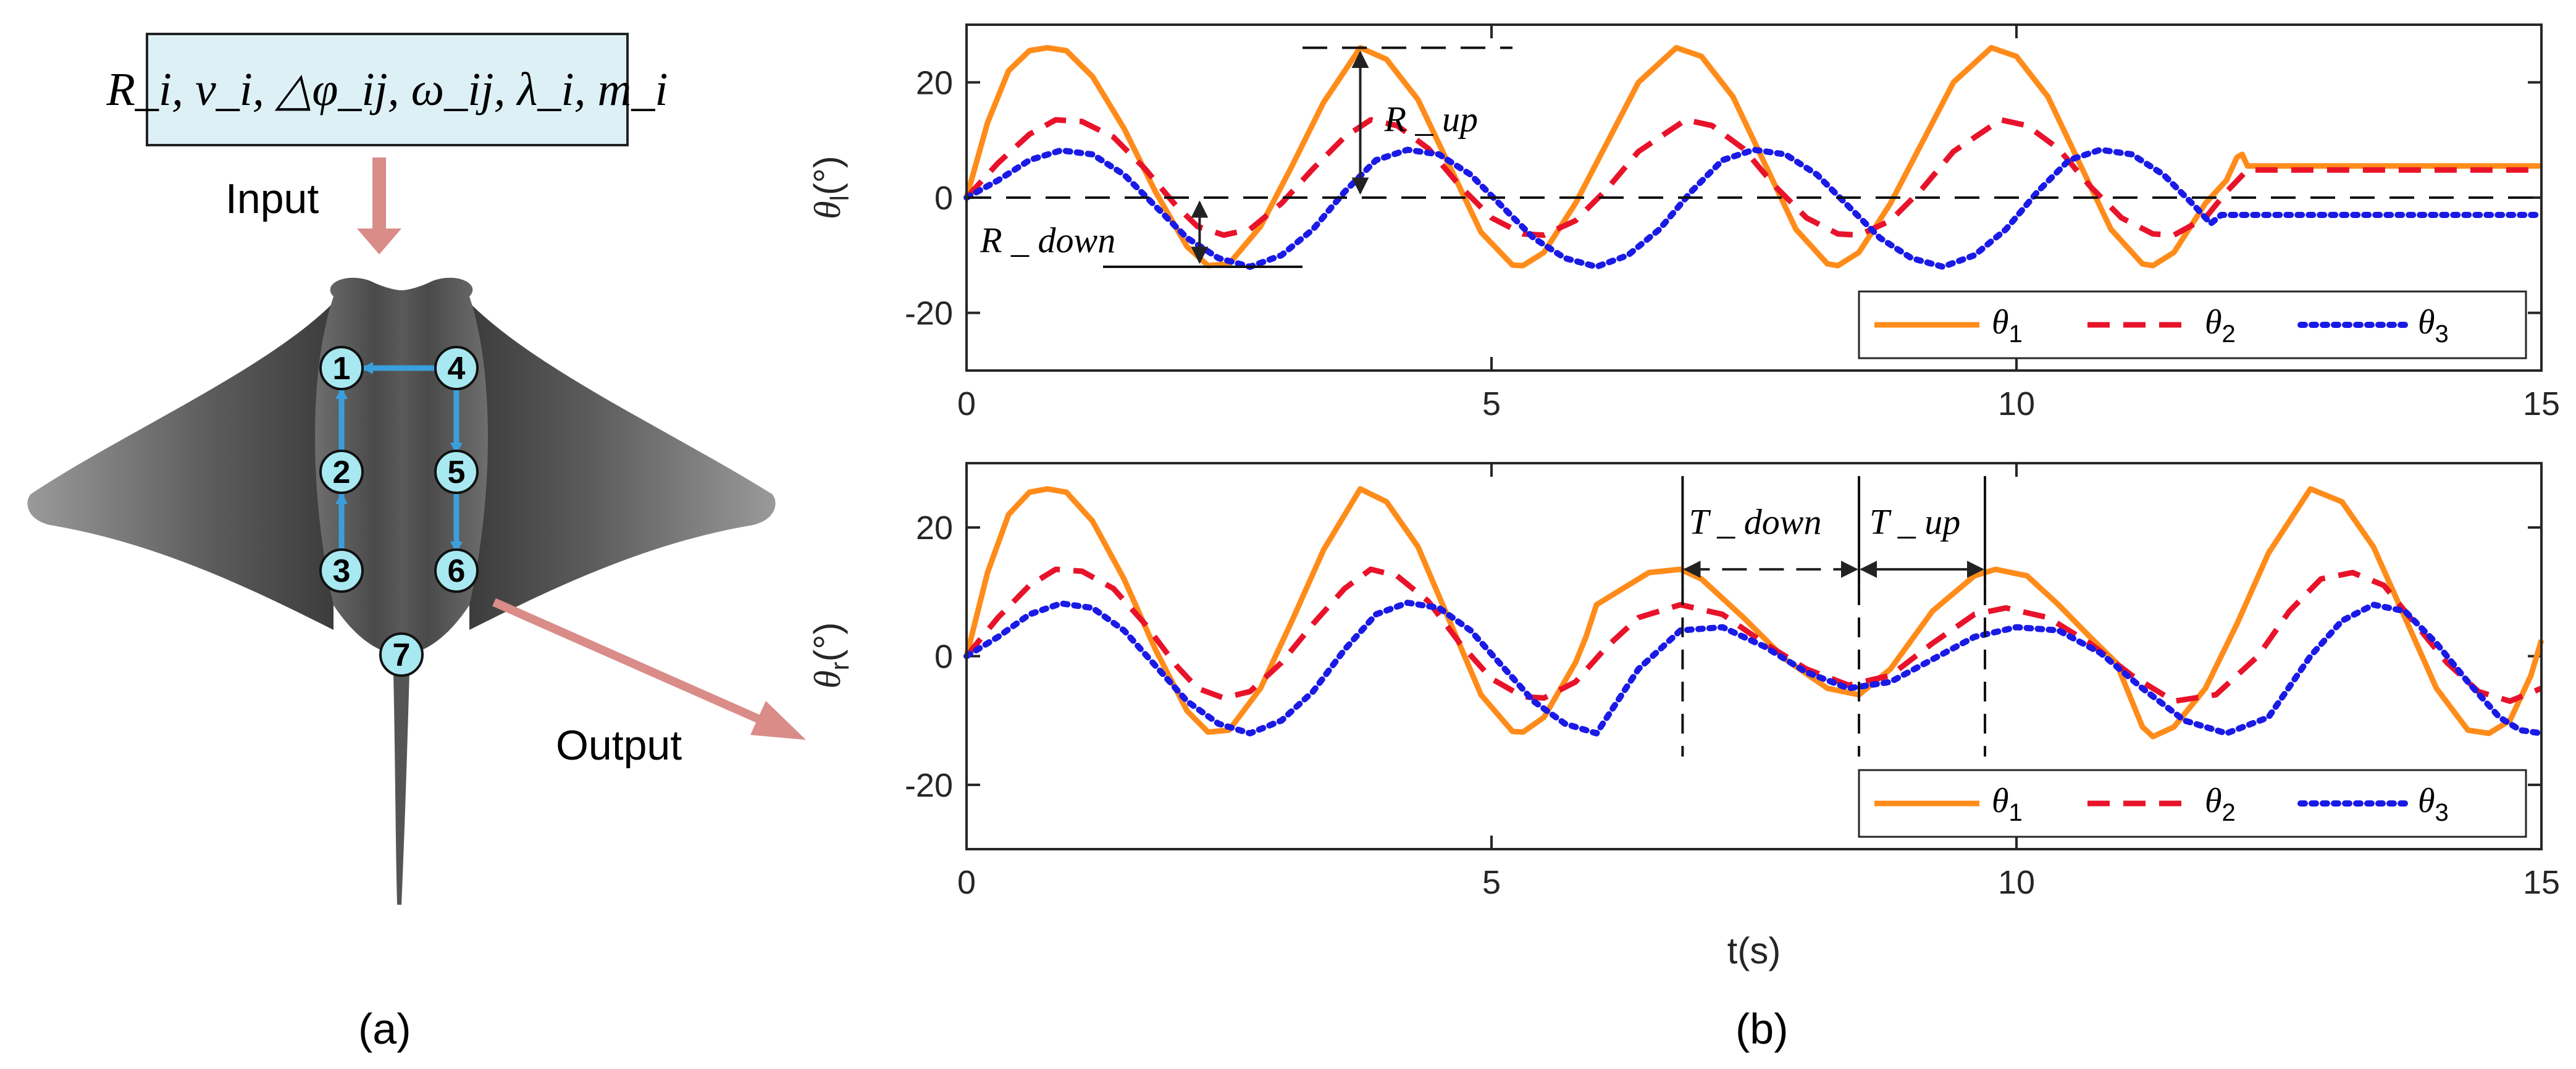  I want to click on svg-text: 5, so click(457, 472).